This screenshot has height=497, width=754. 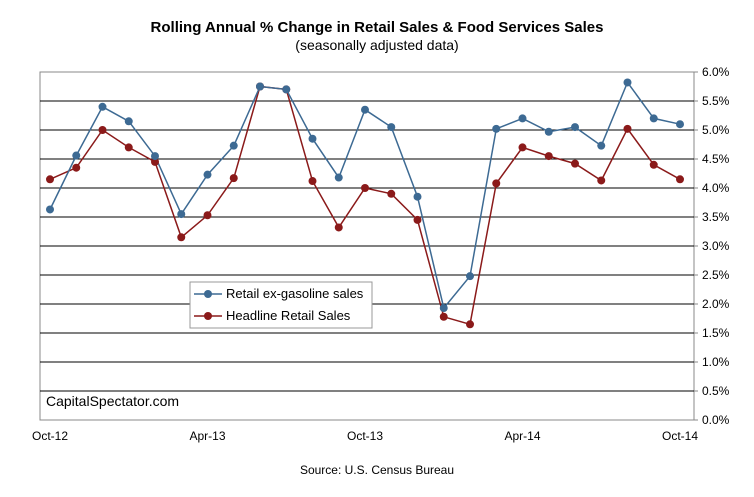 I want to click on y-tick-label: 5.5%, so click(x=716, y=101).